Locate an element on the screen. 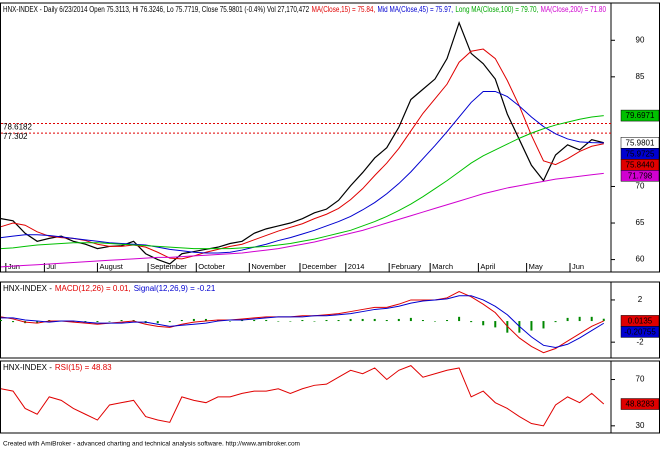 The height and width of the screenshot is (450, 660). y-tick-label: 30 is located at coordinates (640, 425).